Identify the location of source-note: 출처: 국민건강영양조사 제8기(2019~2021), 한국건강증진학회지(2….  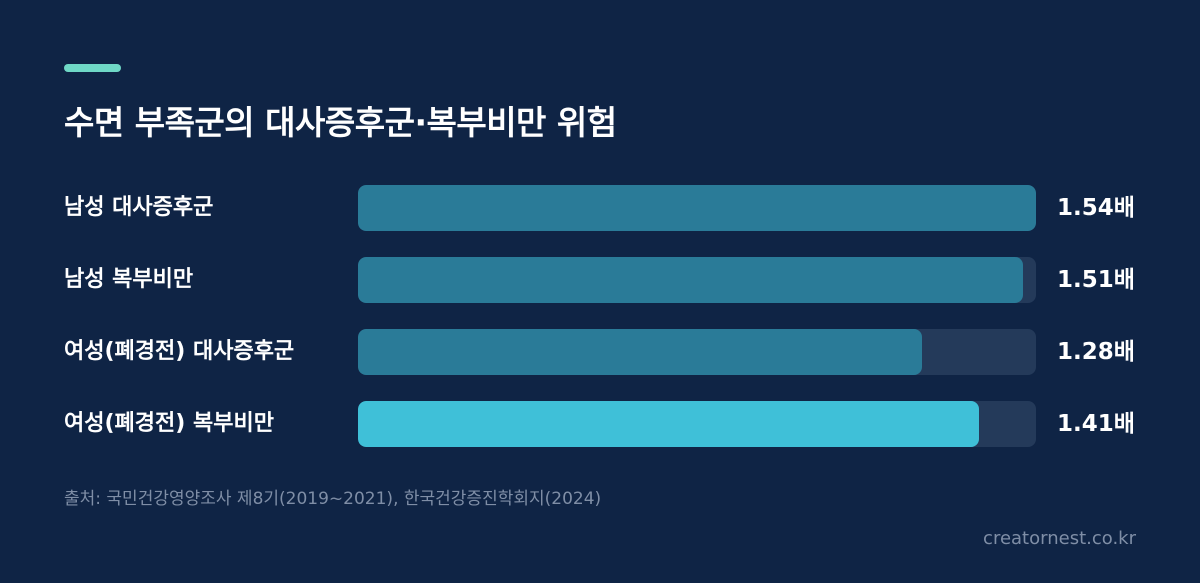
(333, 499).